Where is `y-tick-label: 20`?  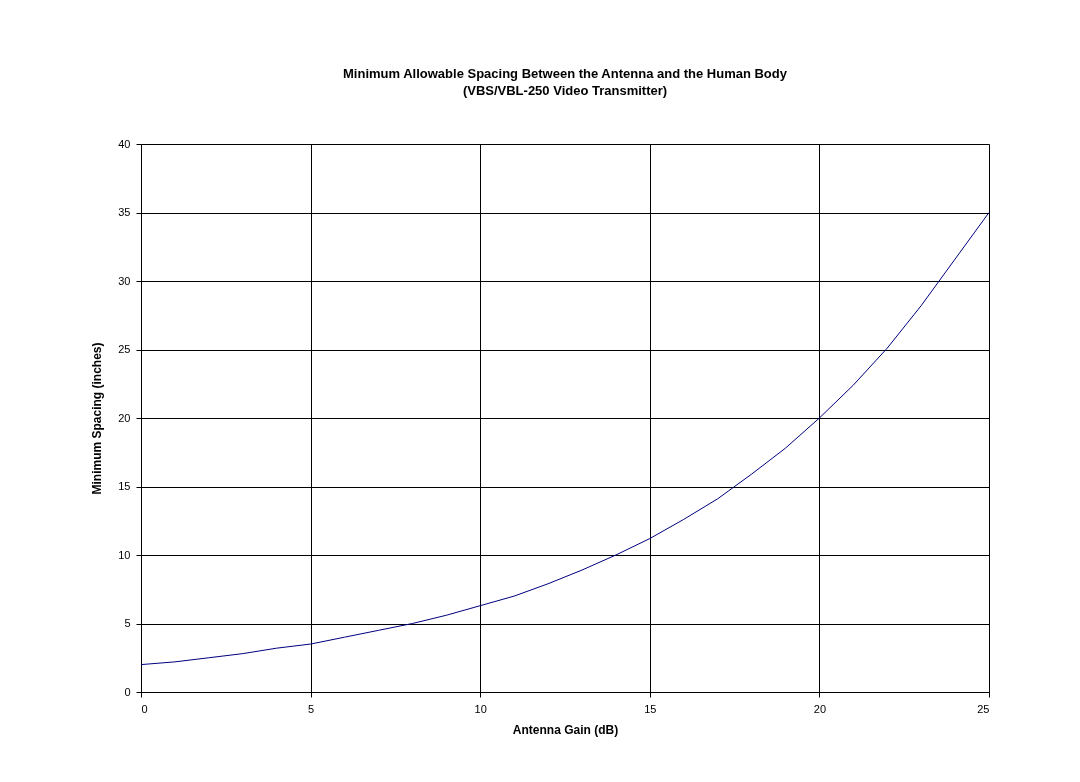
y-tick-label: 20 is located at coordinates (124, 417).